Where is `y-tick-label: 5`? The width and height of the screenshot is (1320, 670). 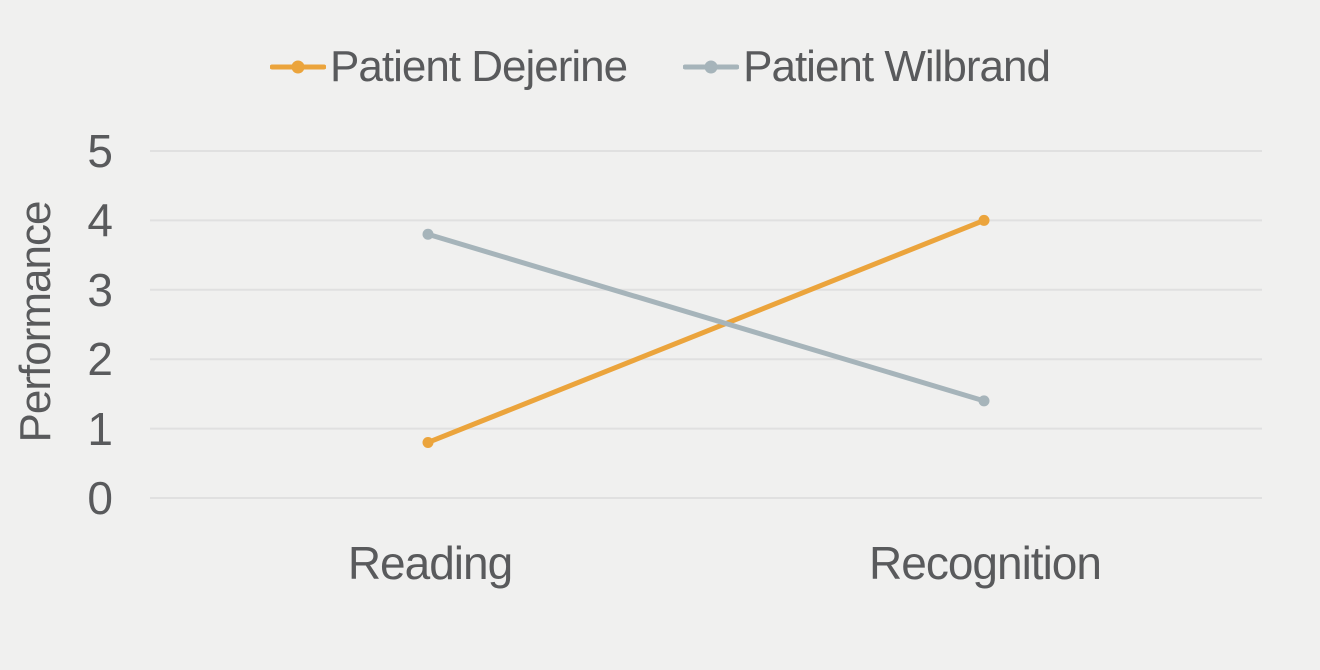 y-tick-label: 5 is located at coordinates (100, 151).